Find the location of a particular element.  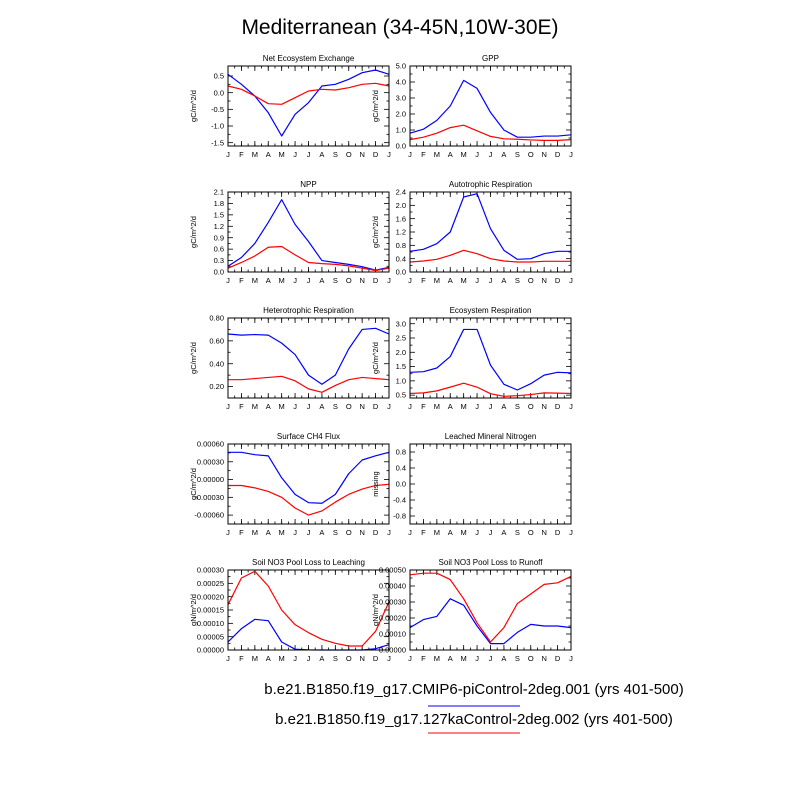

y-tick-label: 0.20 is located at coordinates (216, 386).